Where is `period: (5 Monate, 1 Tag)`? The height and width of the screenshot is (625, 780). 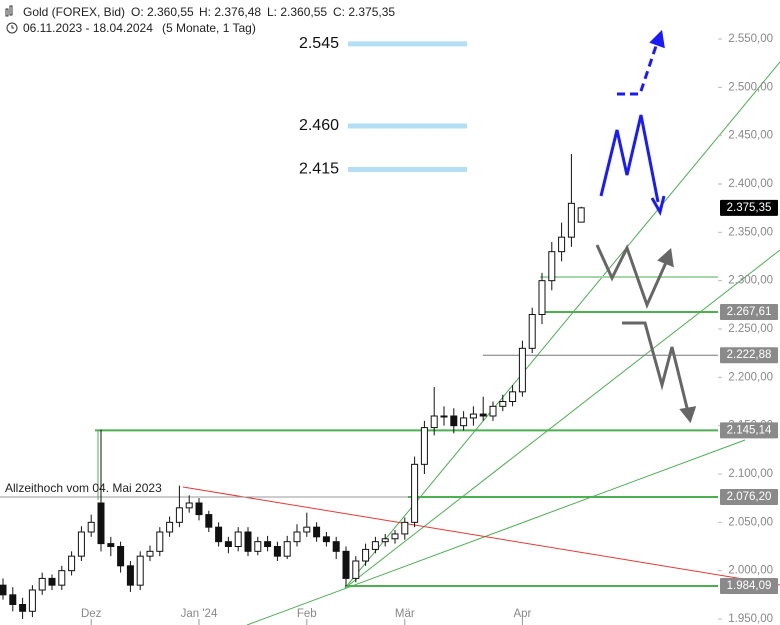
period: (5 Monate, 1 Tag) is located at coordinates (209, 28).